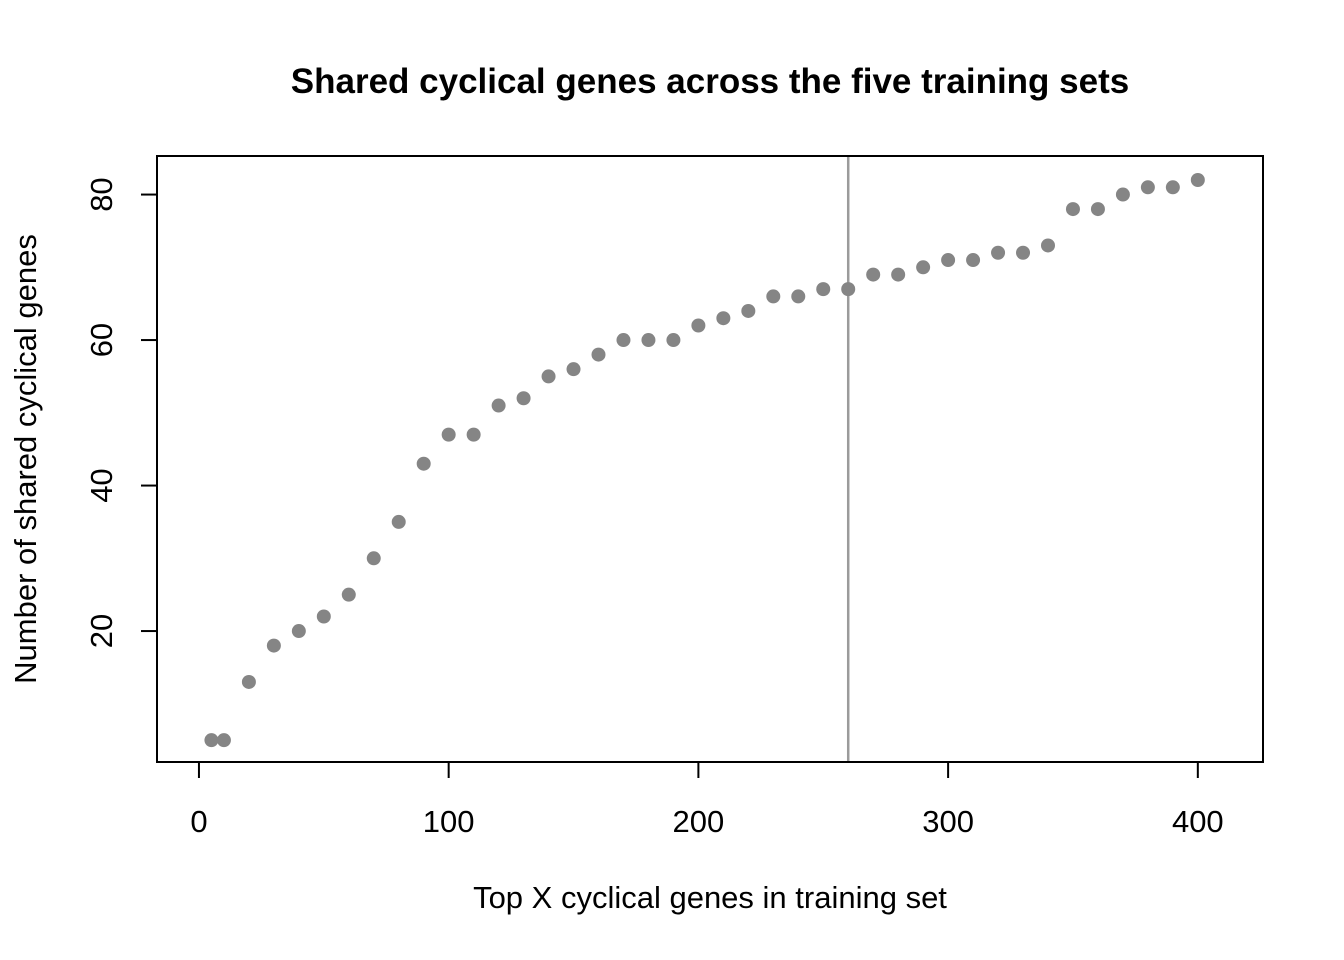 The image size is (1344, 960). I want to click on x-tick-label: 300, so click(948, 821).